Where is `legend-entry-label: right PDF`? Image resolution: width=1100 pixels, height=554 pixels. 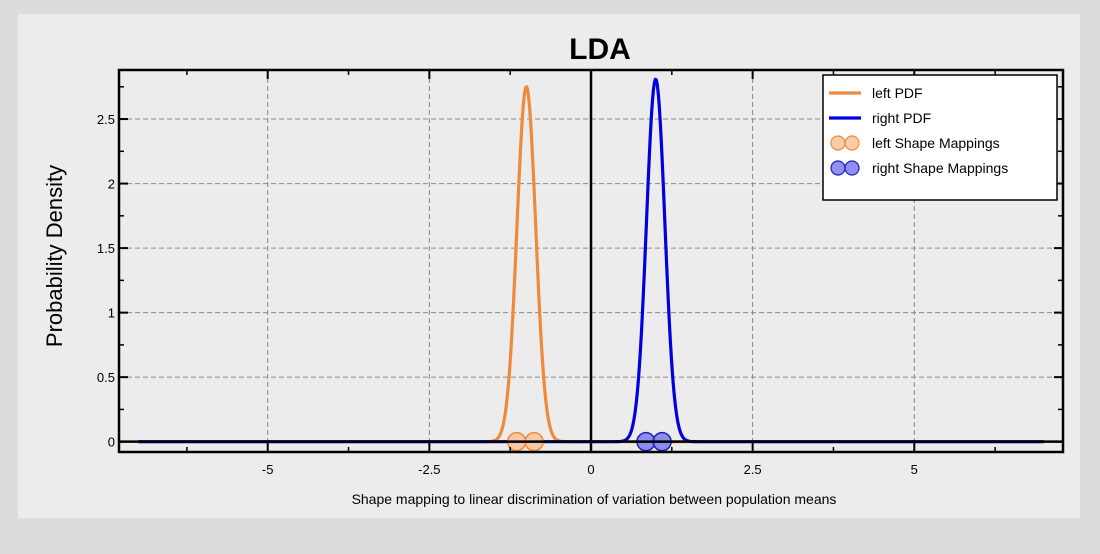
legend-entry-label: right PDF is located at coordinates (901, 118).